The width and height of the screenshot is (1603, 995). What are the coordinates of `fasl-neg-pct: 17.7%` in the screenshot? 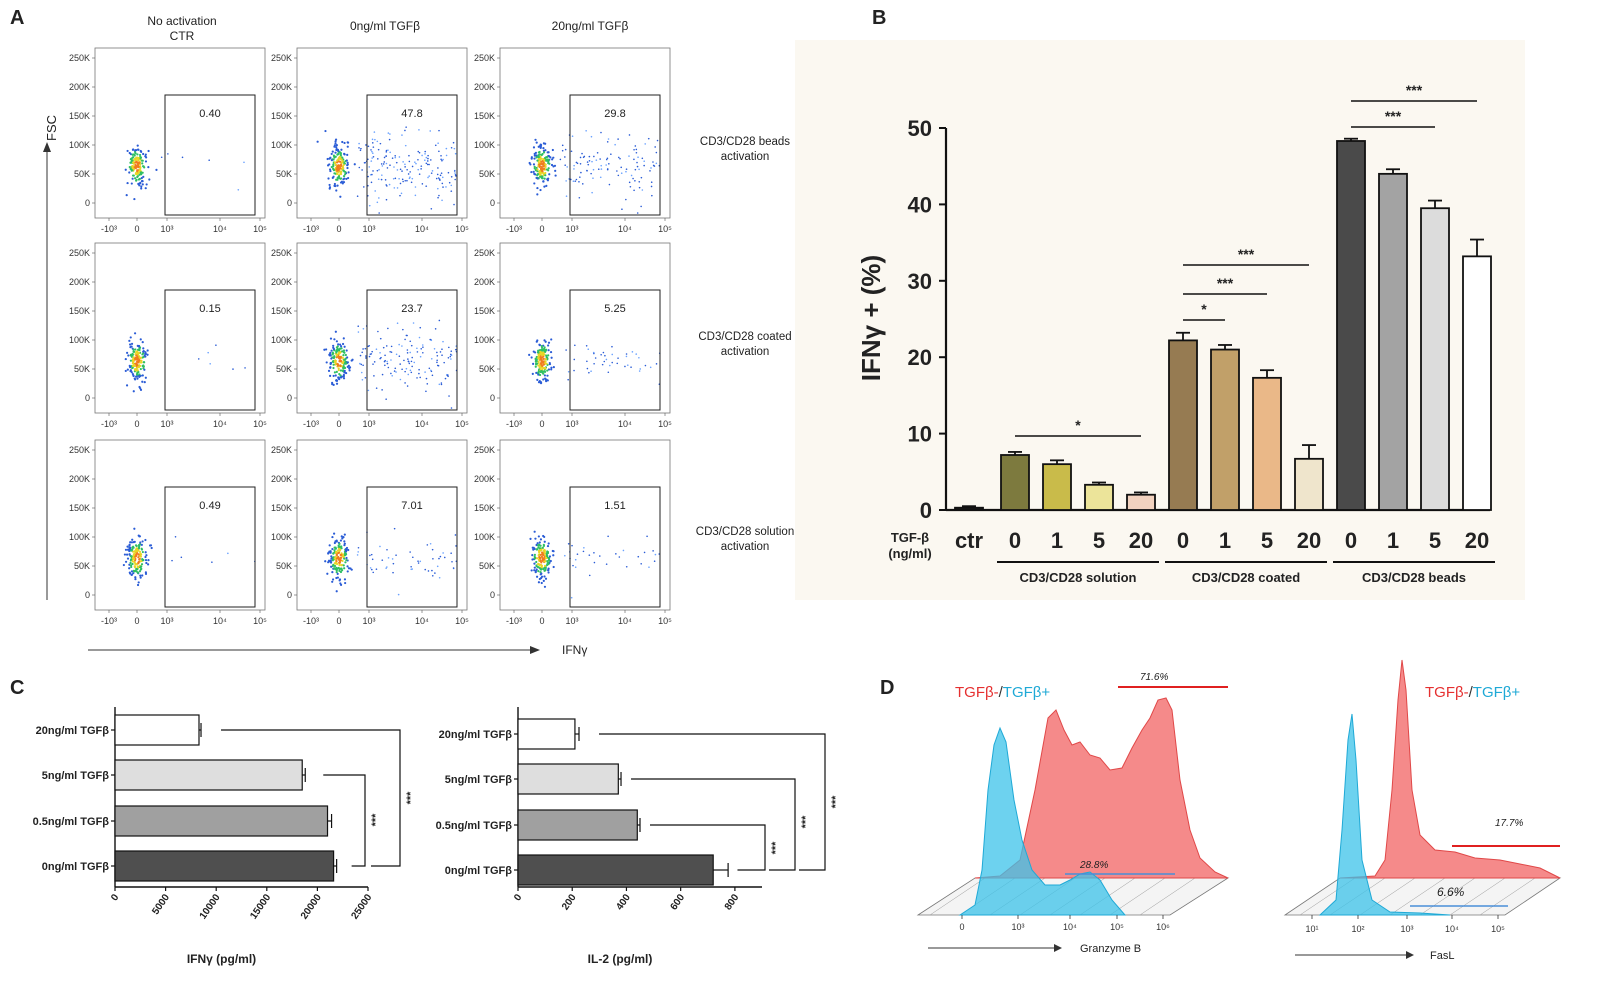 It's located at (1509, 823).